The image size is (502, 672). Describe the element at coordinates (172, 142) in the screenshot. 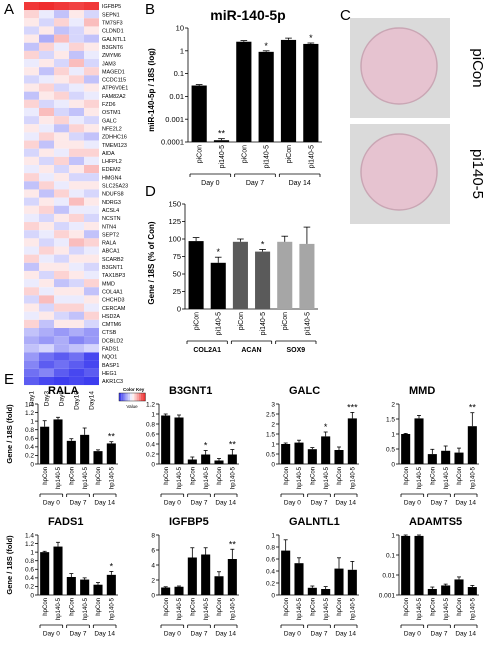

I see `y-tick-label: 0.0001` at that location.